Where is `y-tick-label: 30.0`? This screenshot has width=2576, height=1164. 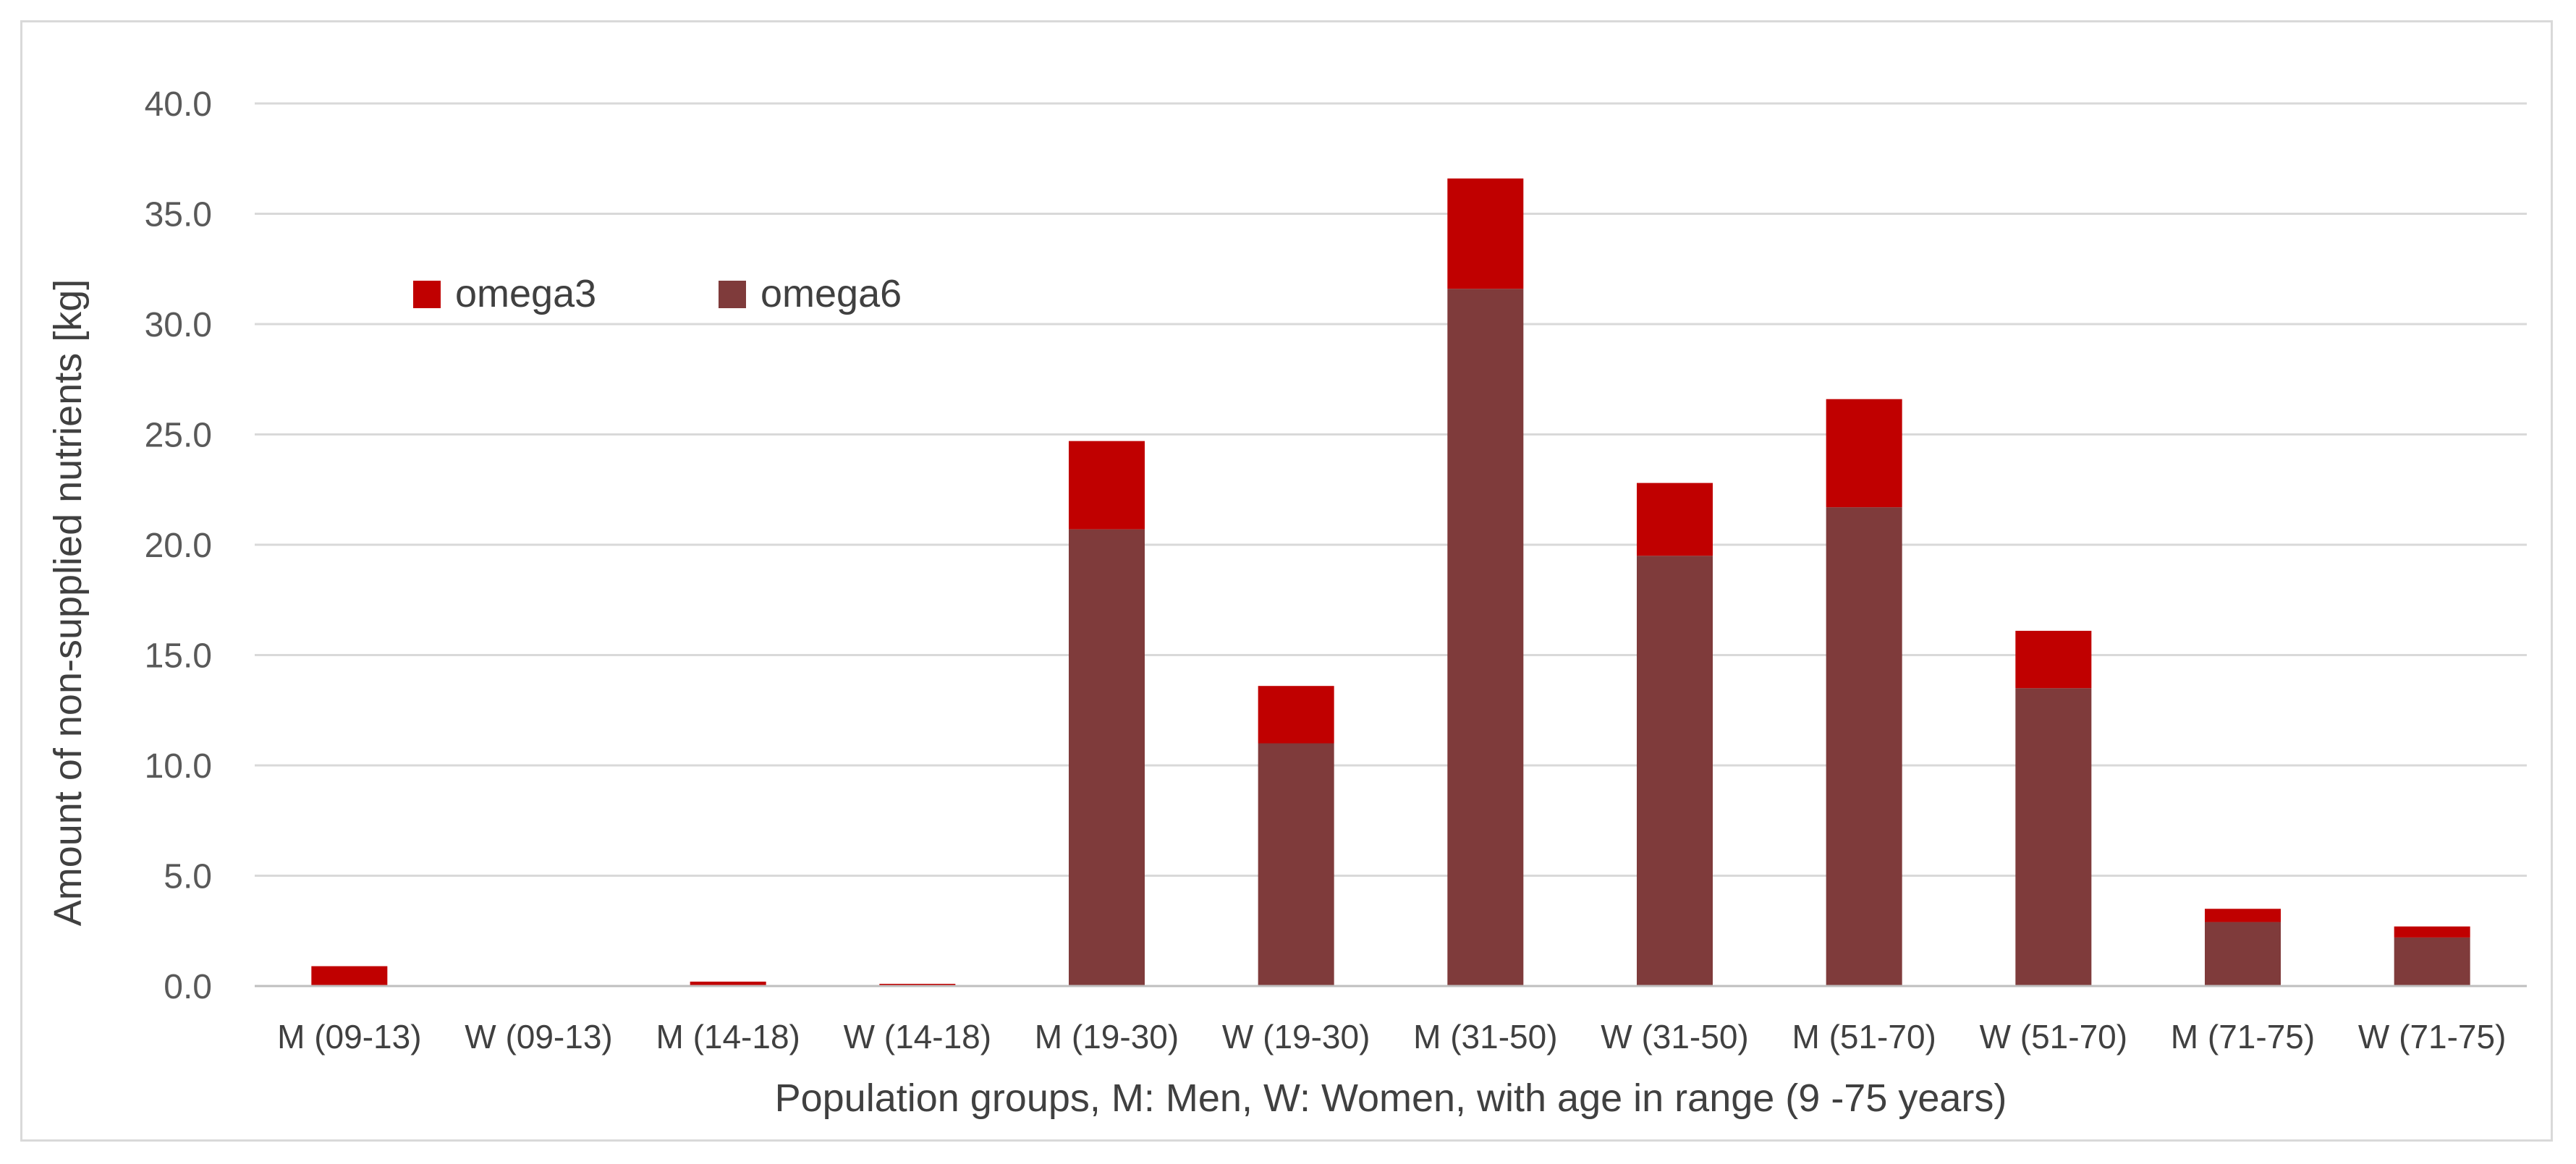 y-tick-label: 30.0 is located at coordinates (178, 325).